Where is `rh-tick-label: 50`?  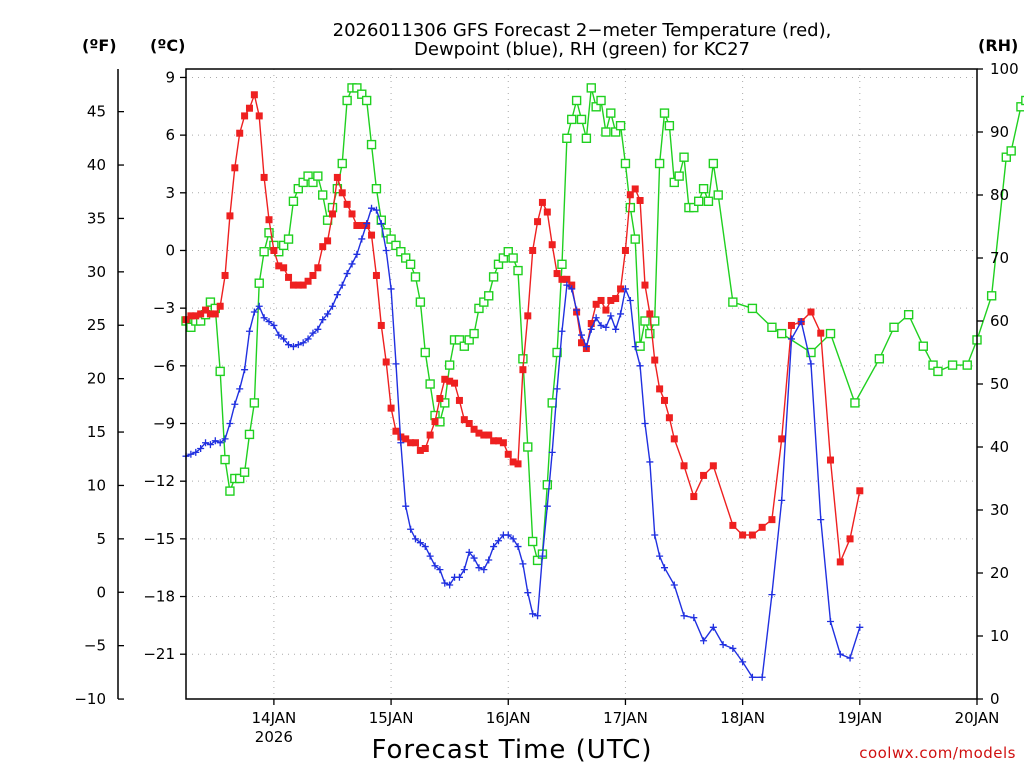
rh-tick-label: 50 is located at coordinates (999, 384).